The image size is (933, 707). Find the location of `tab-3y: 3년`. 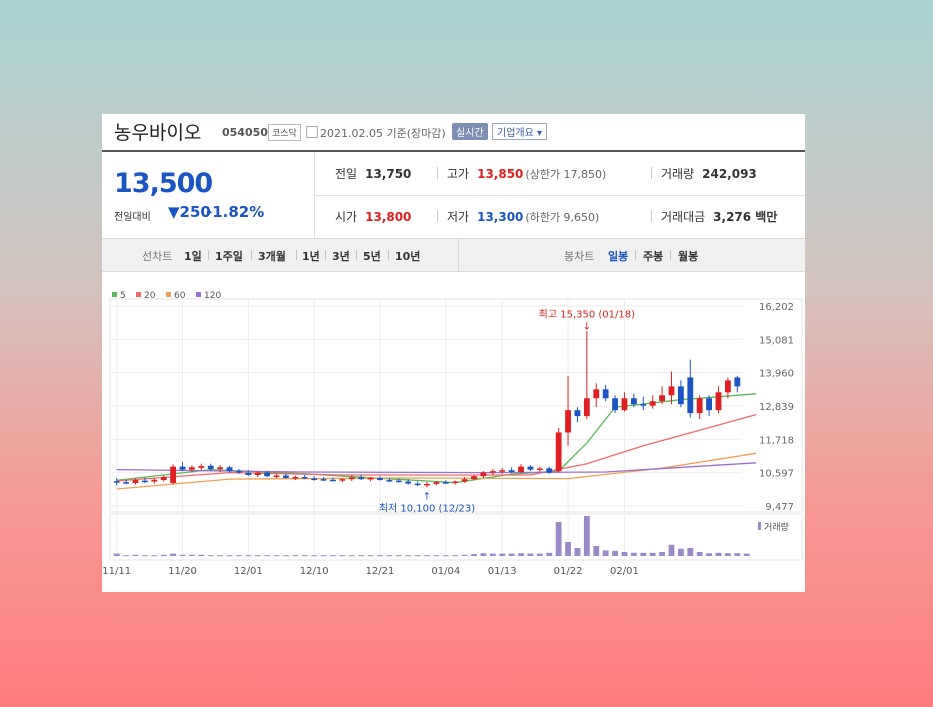

tab-3y: 3년 is located at coordinates (341, 256).